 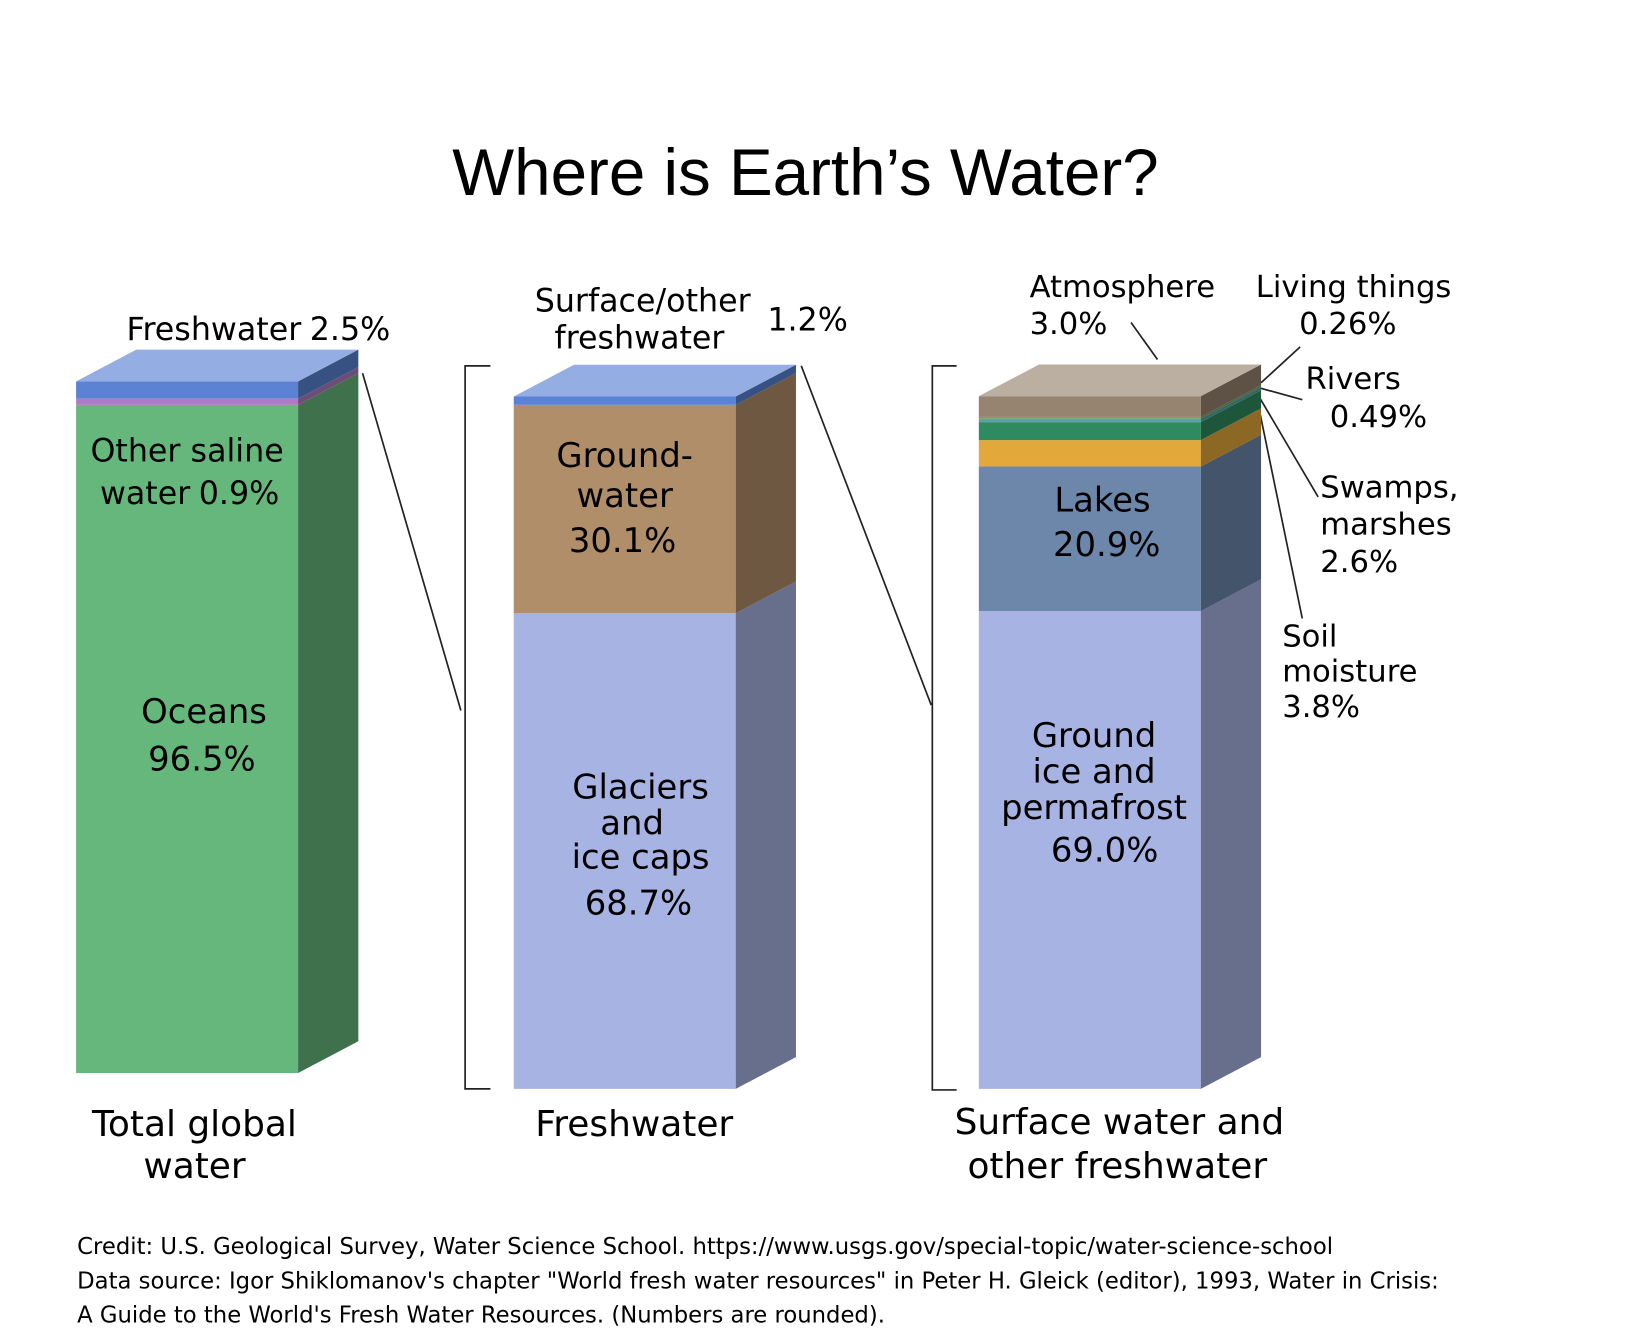 I want to click on value-label: 30.1%, so click(x=622, y=540).